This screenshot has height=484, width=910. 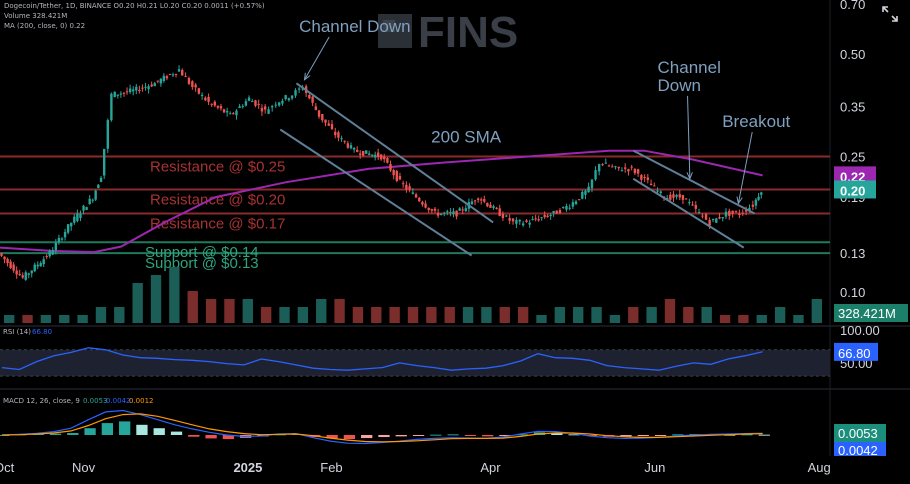 What do you see at coordinates (852, 253) in the screenshot?
I see `price-tick-label: 0.13` at bounding box center [852, 253].